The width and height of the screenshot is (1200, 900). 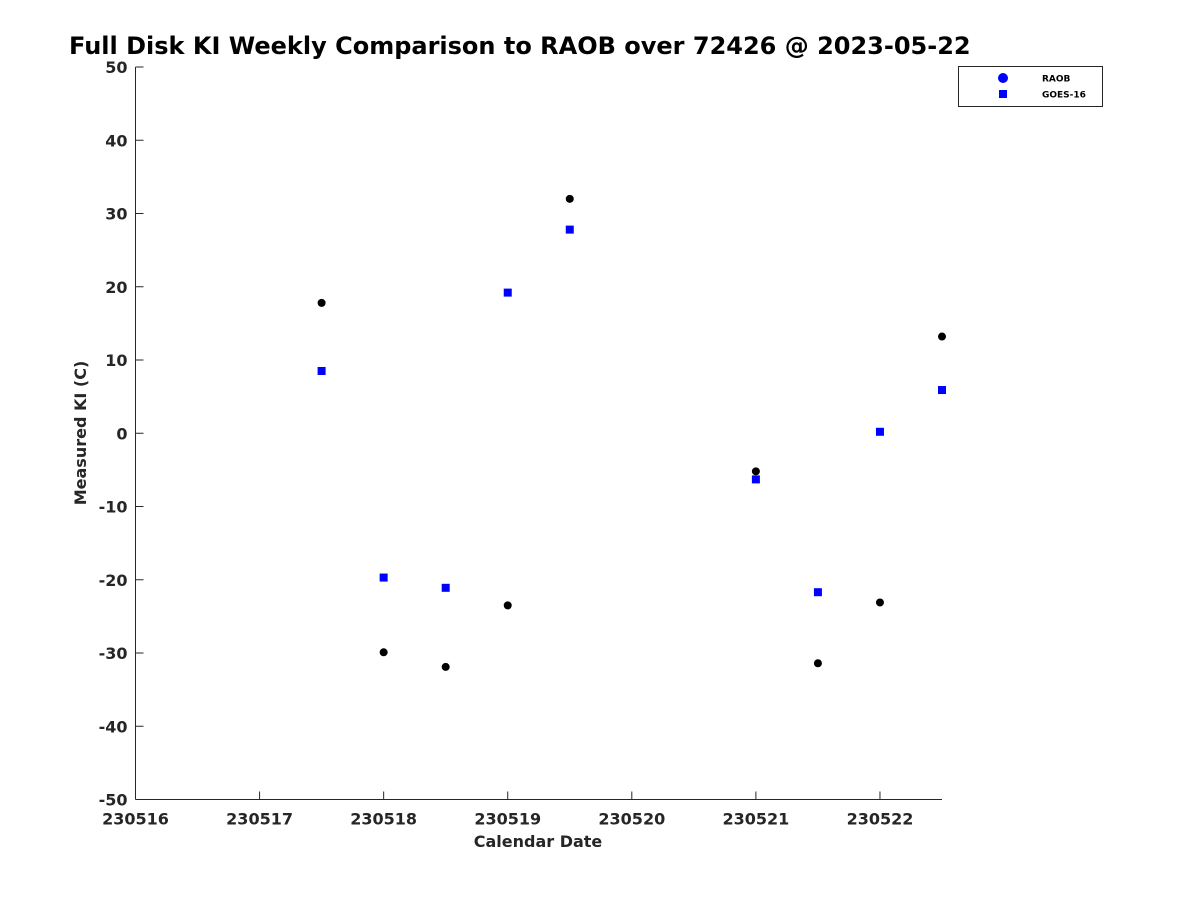 I want to click on y-axis-label: Measured KI (C), so click(x=80, y=433).